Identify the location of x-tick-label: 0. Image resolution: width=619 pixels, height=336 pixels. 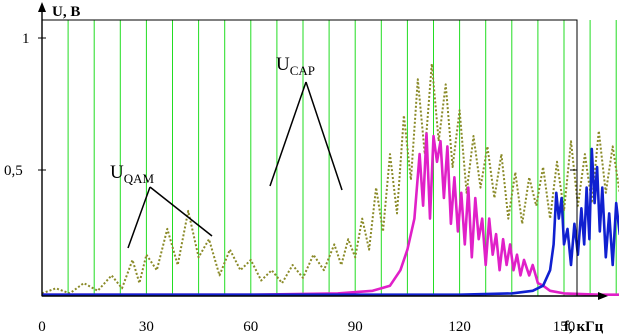
(42, 327).